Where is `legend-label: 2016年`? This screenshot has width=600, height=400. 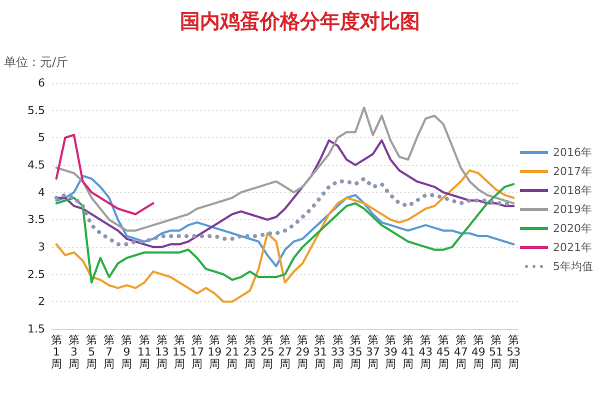 legend-label: 2016年 is located at coordinates (572, 152).